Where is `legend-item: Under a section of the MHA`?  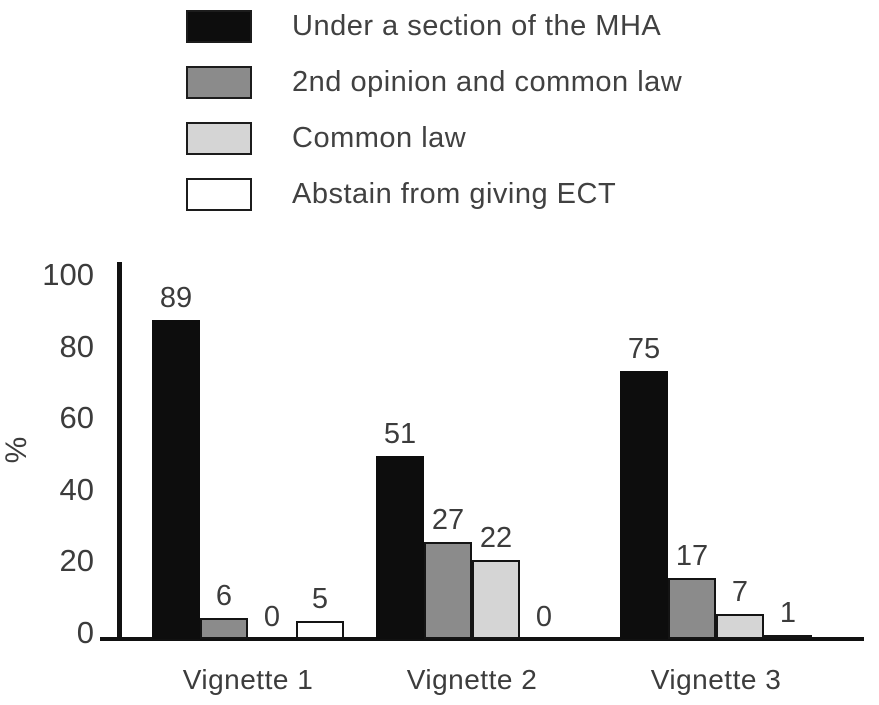 legend-item: Under a section of the MHA is located at coordinates (434, 26).